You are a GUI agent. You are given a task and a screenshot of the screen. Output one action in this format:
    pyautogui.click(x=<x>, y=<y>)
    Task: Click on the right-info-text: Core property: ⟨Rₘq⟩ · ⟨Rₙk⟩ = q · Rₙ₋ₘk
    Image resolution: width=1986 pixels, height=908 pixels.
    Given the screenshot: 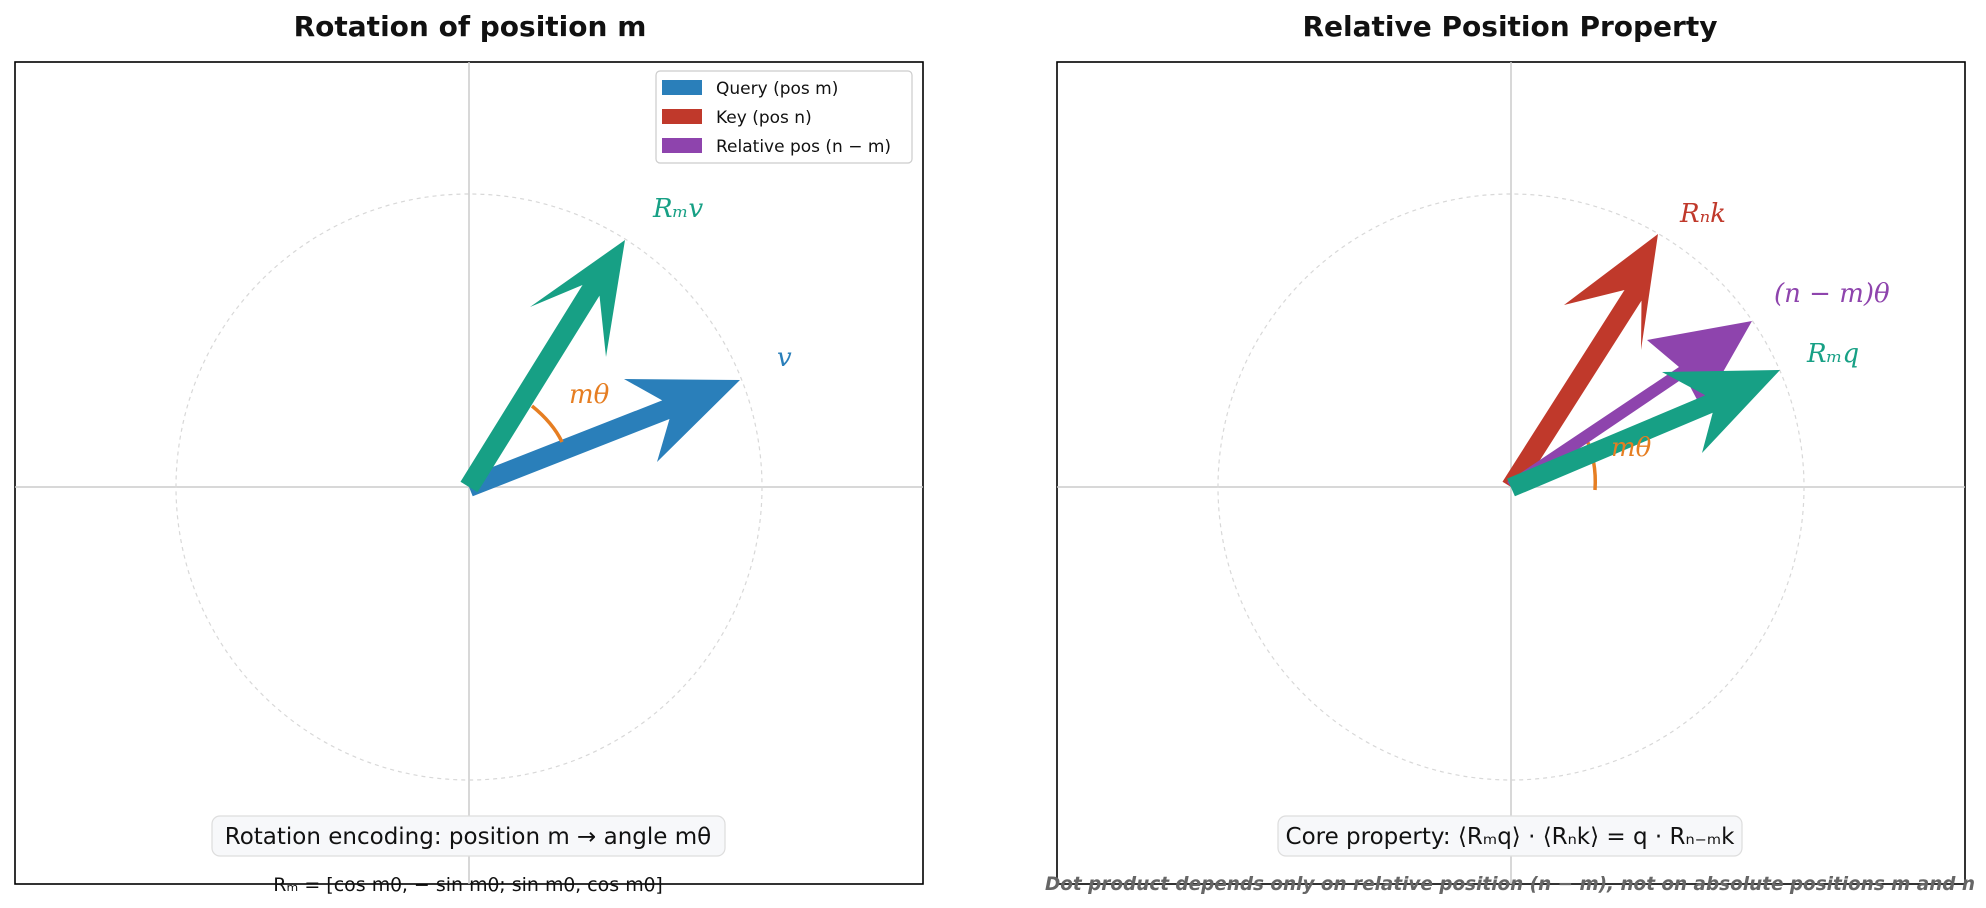 What is the action you would take?
    pyautogui.click(x=1511, y=837)
    